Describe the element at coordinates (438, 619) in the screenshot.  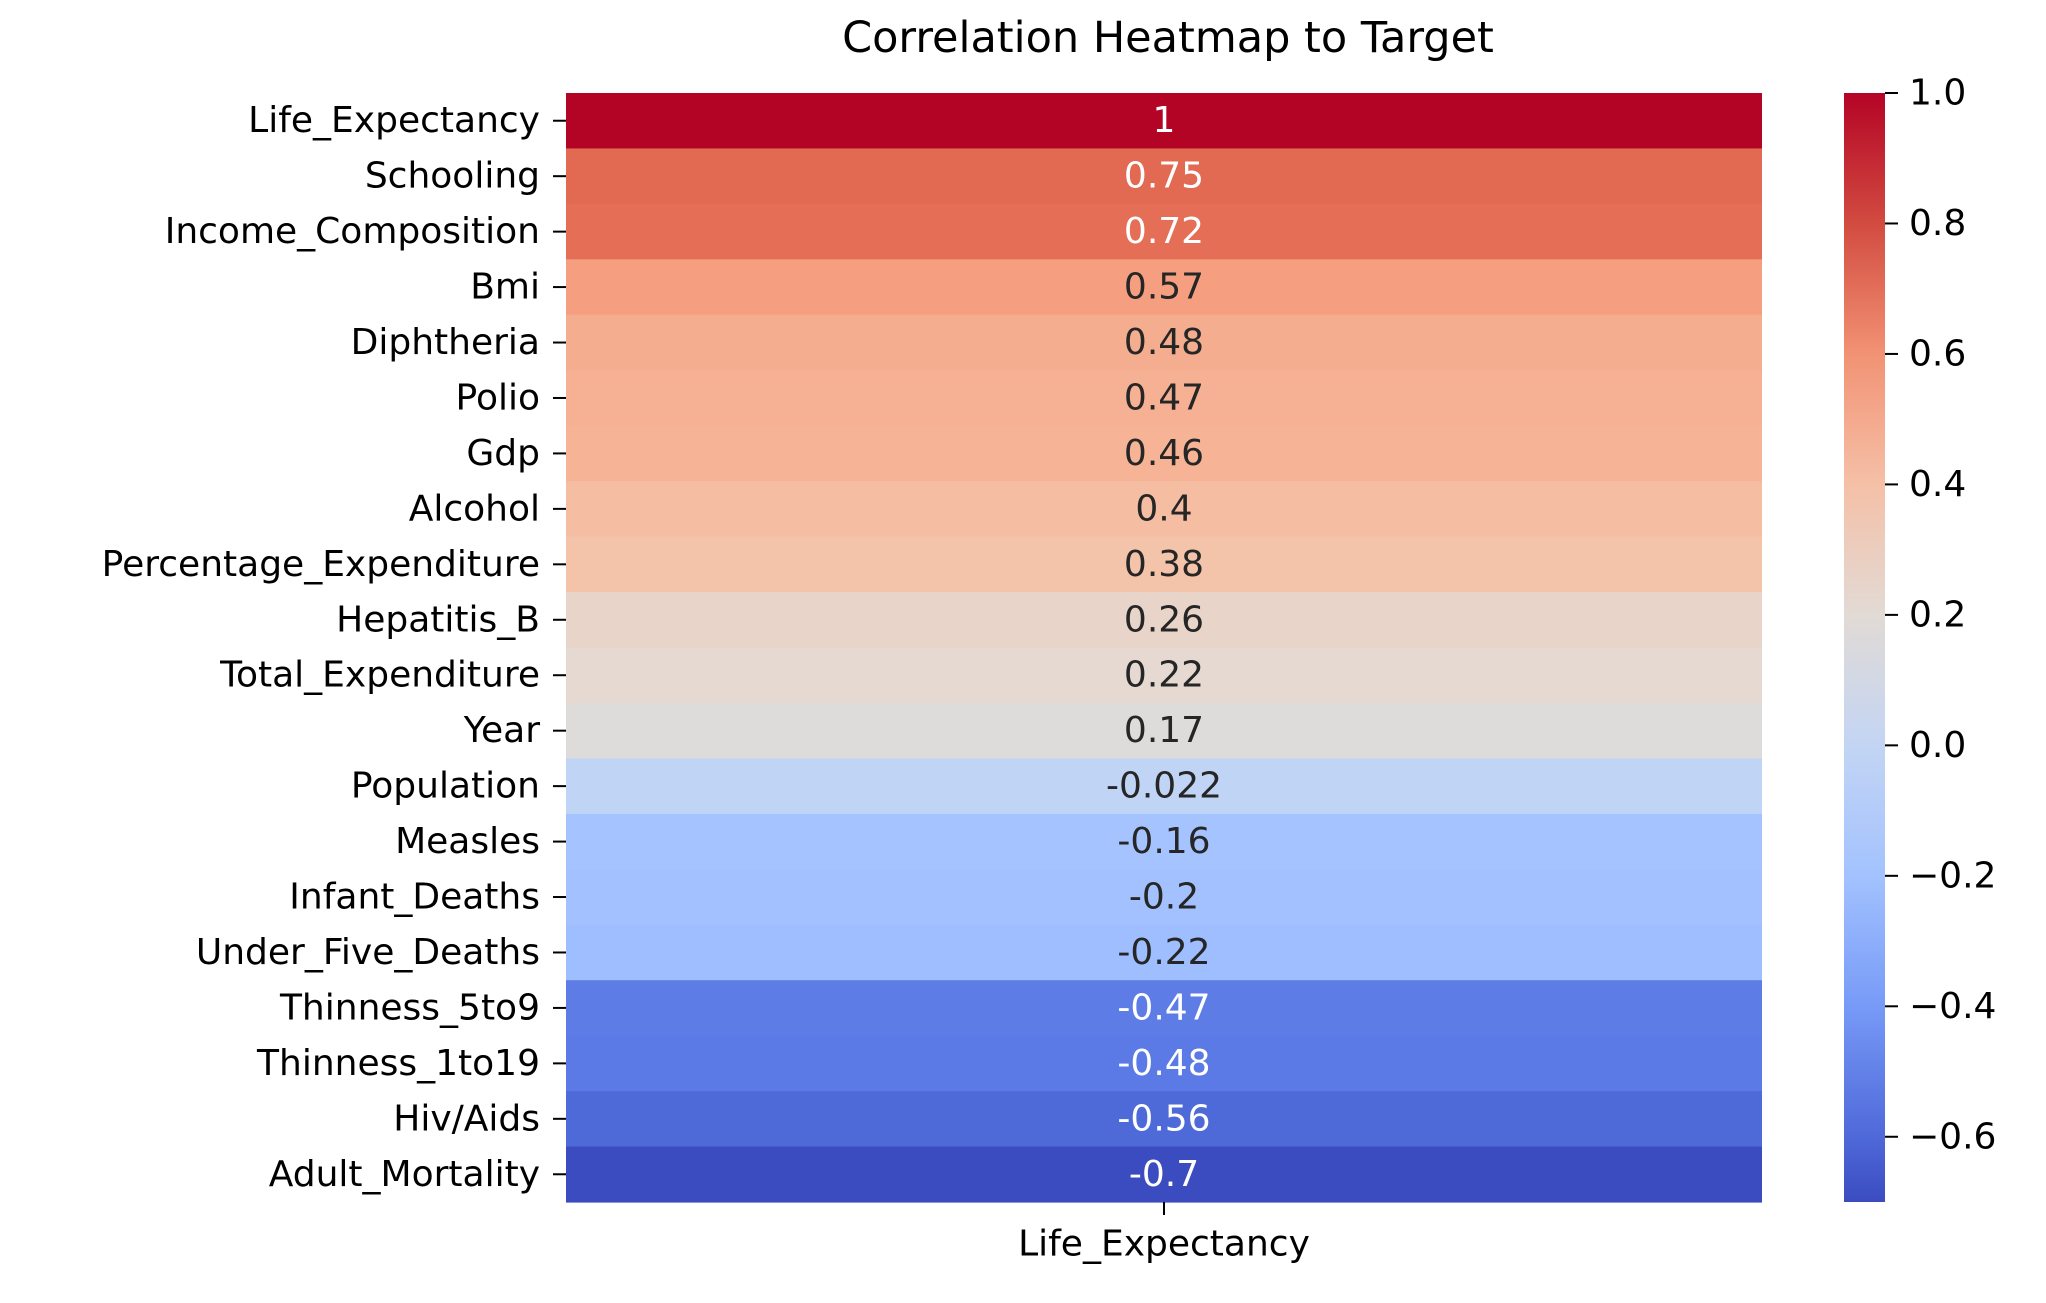
I see `row-label: Hepatitis_B` at that location.